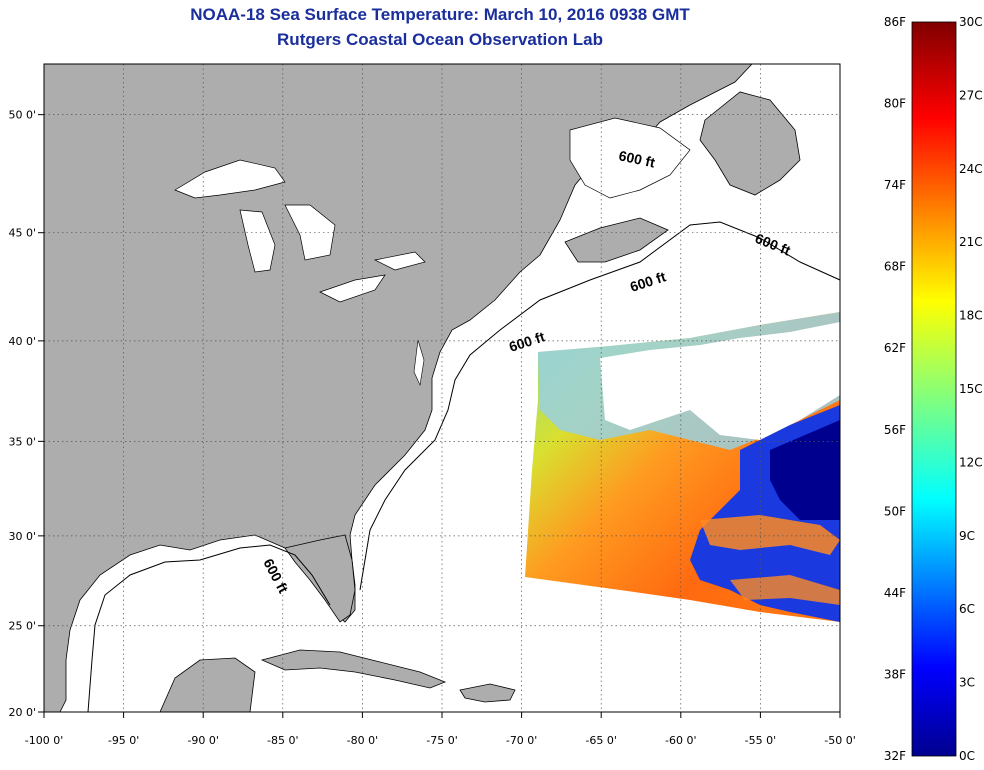 This screenshot has height=770, width=984. I want to click on lon-tick-label: -95 0', so click(124, 740).